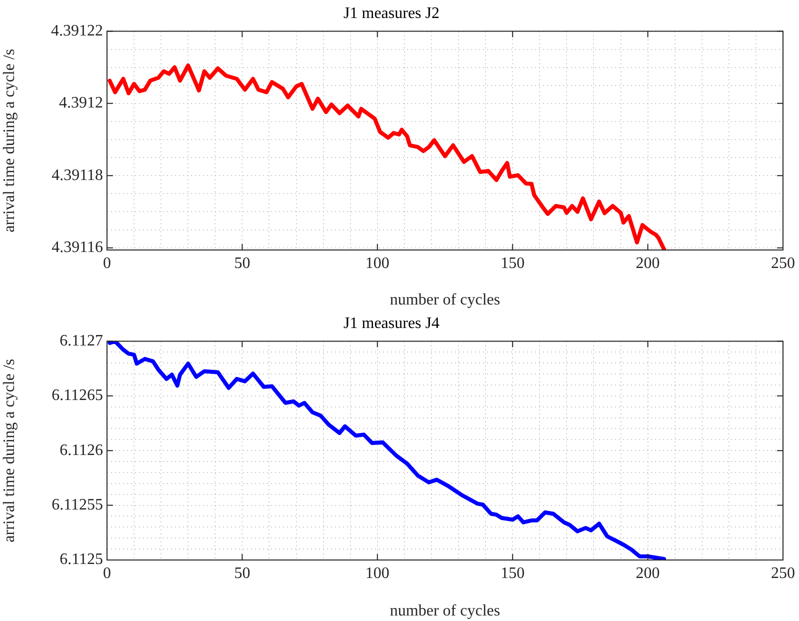 The image size is (799, 621). Describe the element at coordinates (77, 395) in the screenshot. I see `y-tick-label: 6.11265` at that location.